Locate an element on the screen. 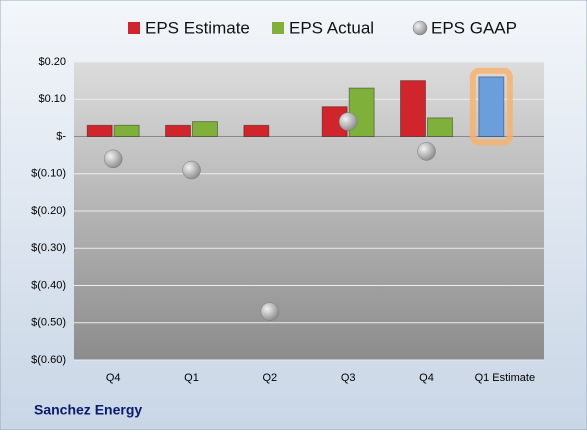 The image size is (587, 435). legend-label: EPS Estimate is located at coordinates (197, 27).